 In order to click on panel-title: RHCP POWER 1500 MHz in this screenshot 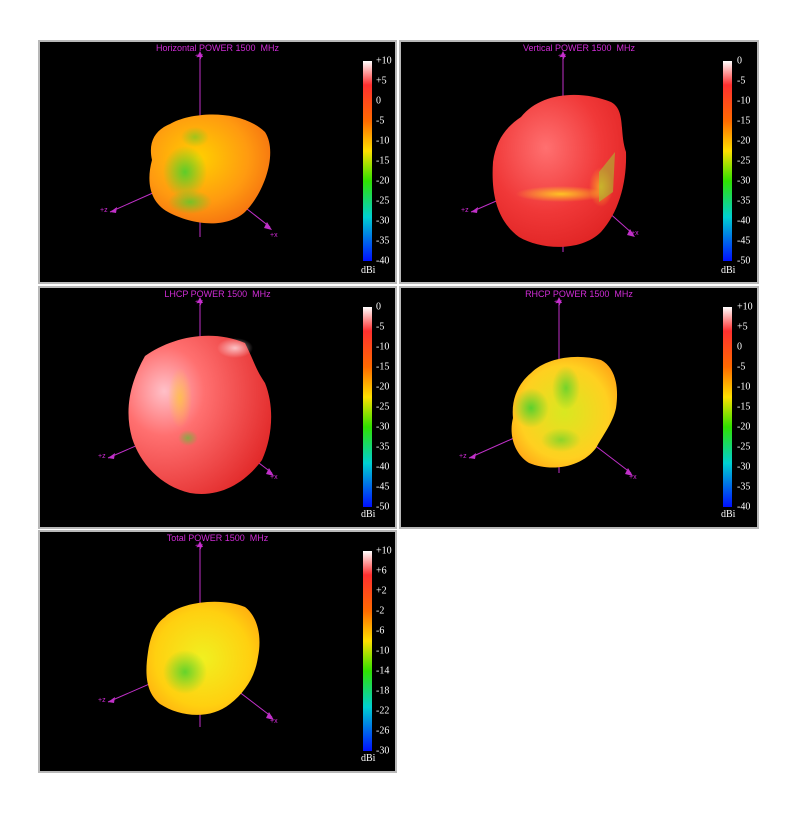, I will do `click(579, 294)`.